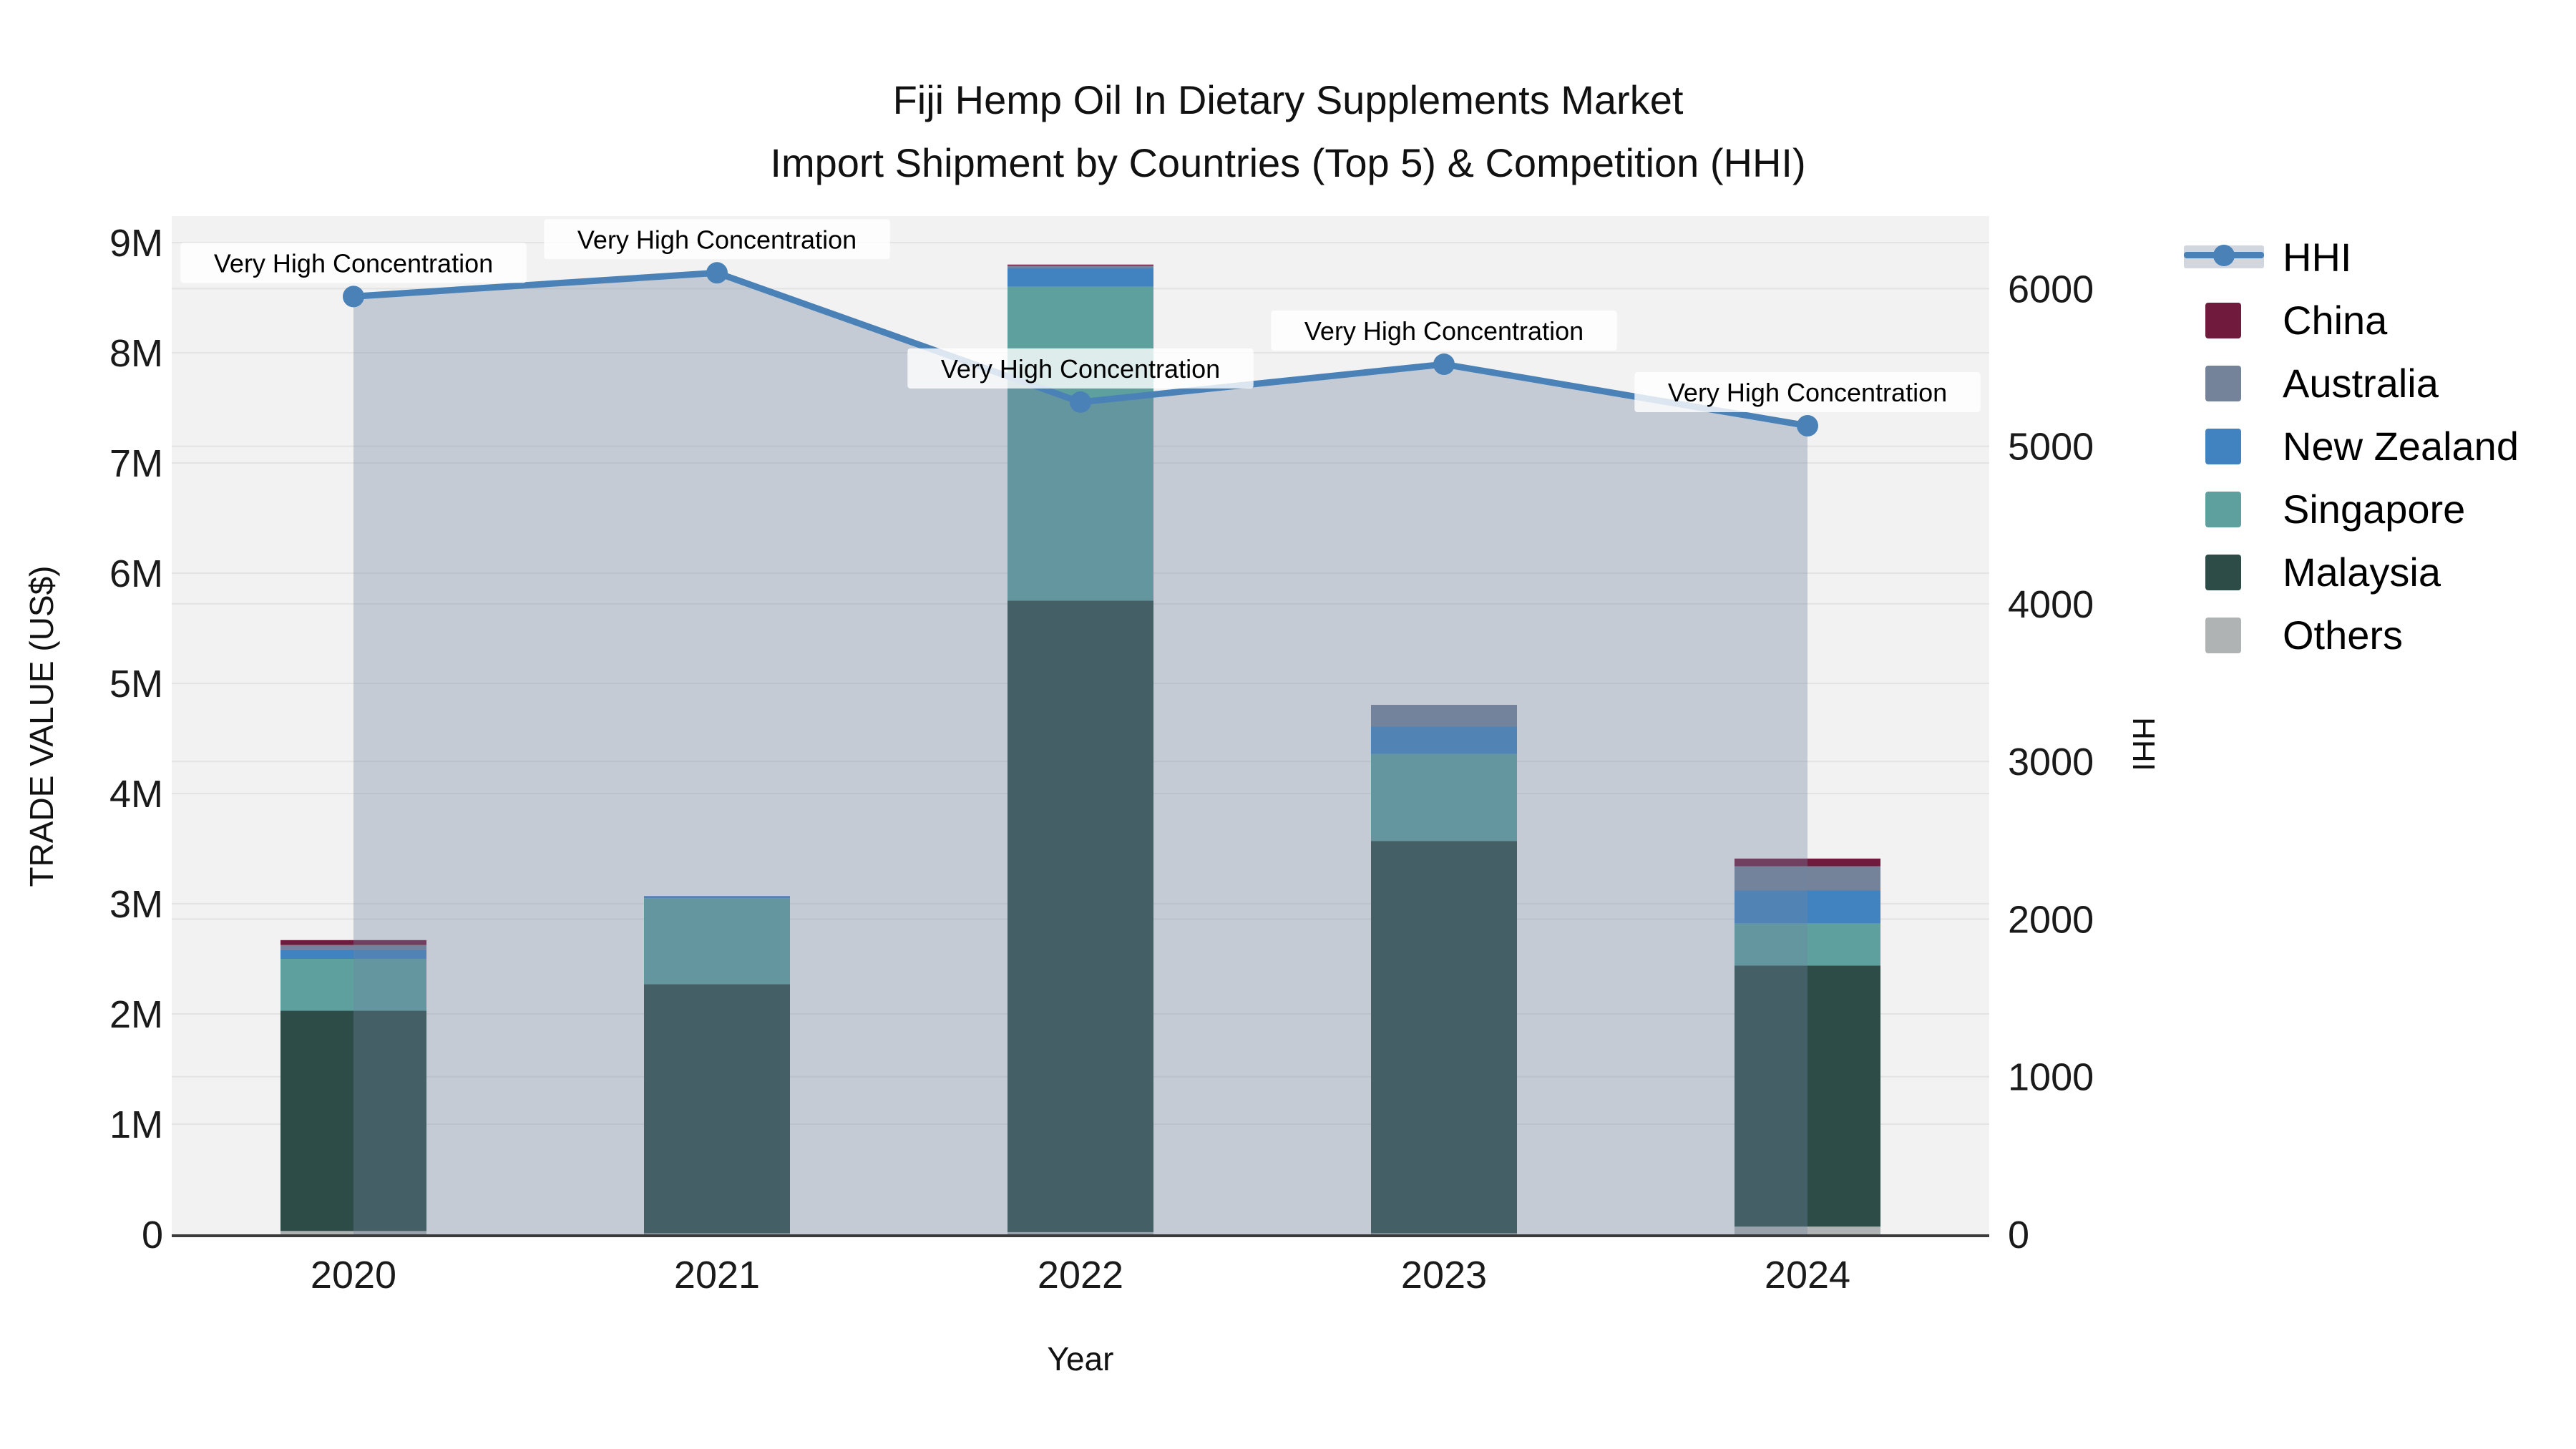  I want to click on y-right-tick: 5000, so click(2051, 447).